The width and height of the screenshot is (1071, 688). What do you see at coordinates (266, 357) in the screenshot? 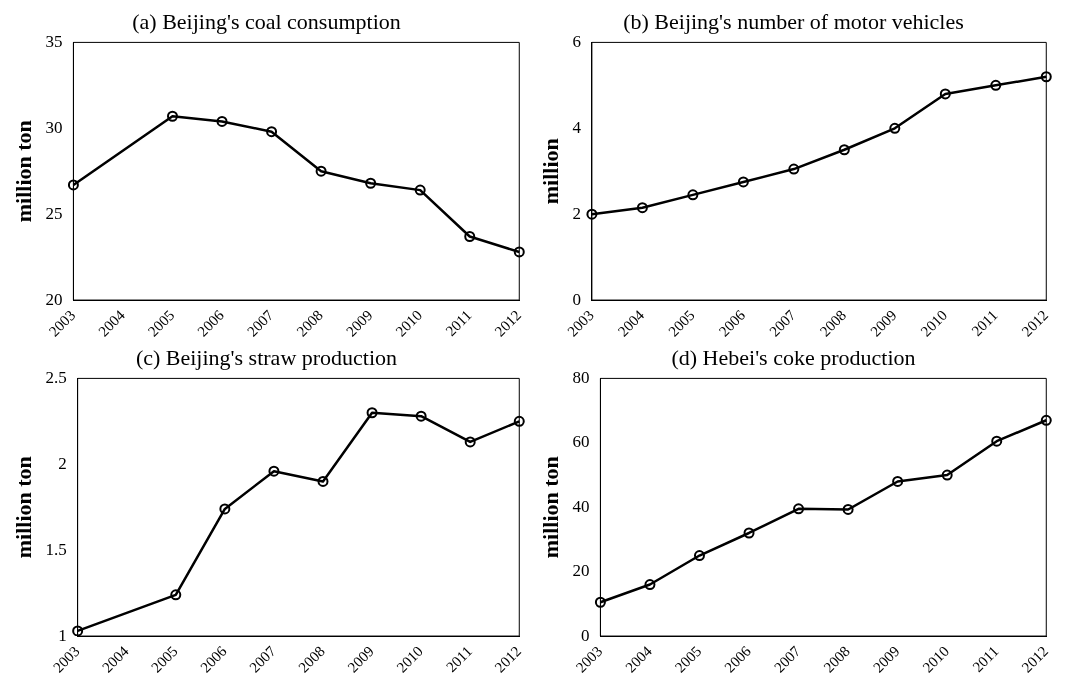
I see `chart-title: (c) Beijing's straw production` at bounding box center [266, 357].